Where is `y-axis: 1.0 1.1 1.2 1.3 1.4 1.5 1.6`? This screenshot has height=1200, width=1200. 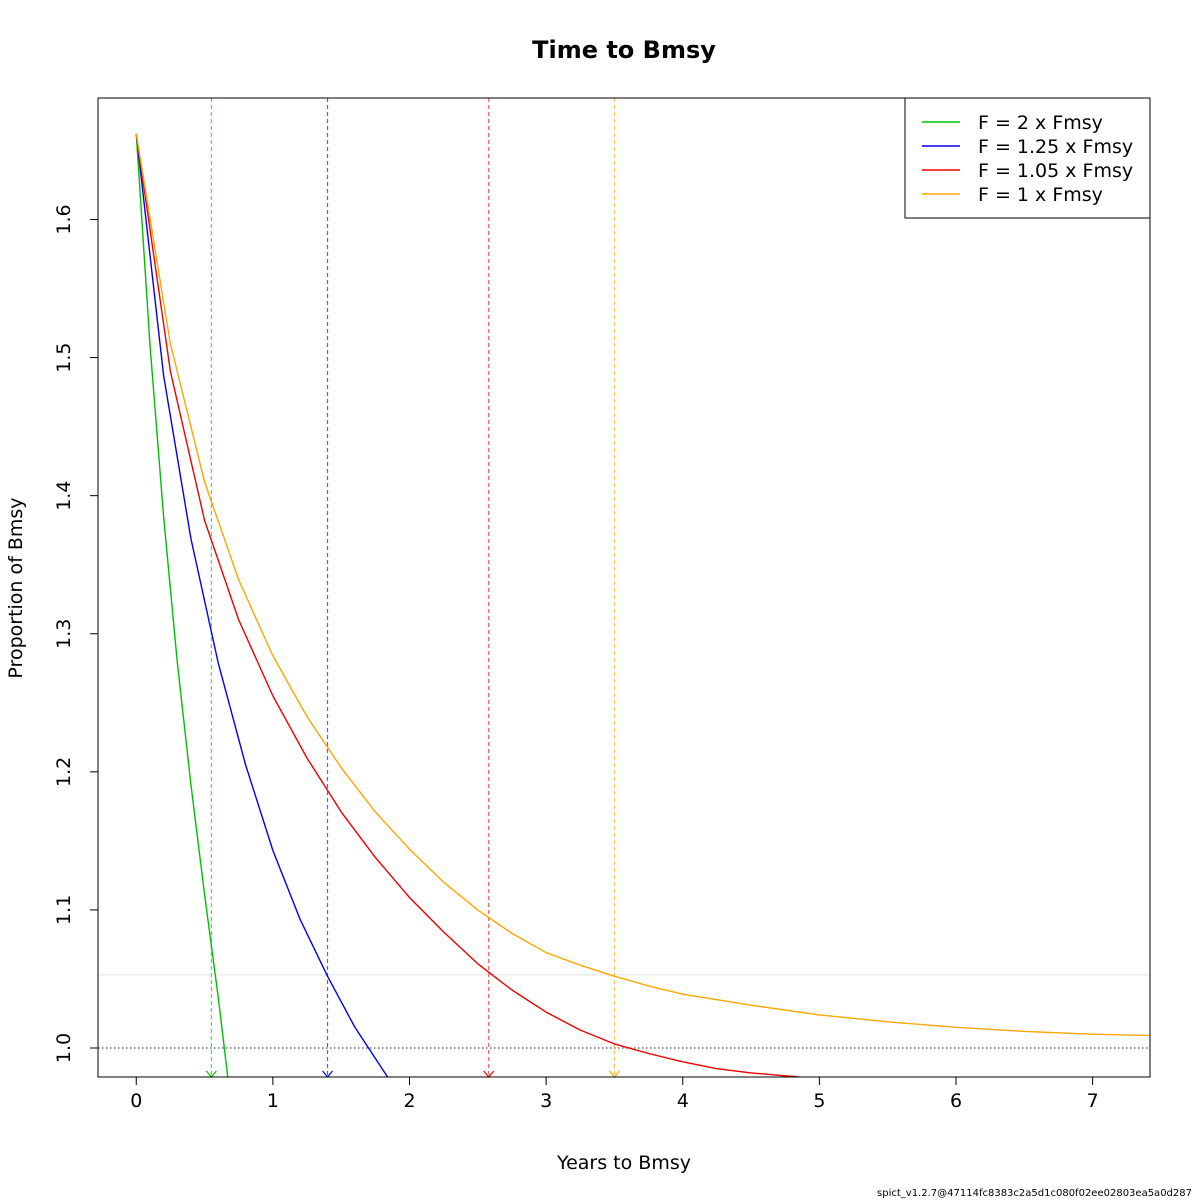 y-axis: 1.0 1.1 1.2 1.3 1.4 1.5 1.6 is located at coordinates (76, 633).